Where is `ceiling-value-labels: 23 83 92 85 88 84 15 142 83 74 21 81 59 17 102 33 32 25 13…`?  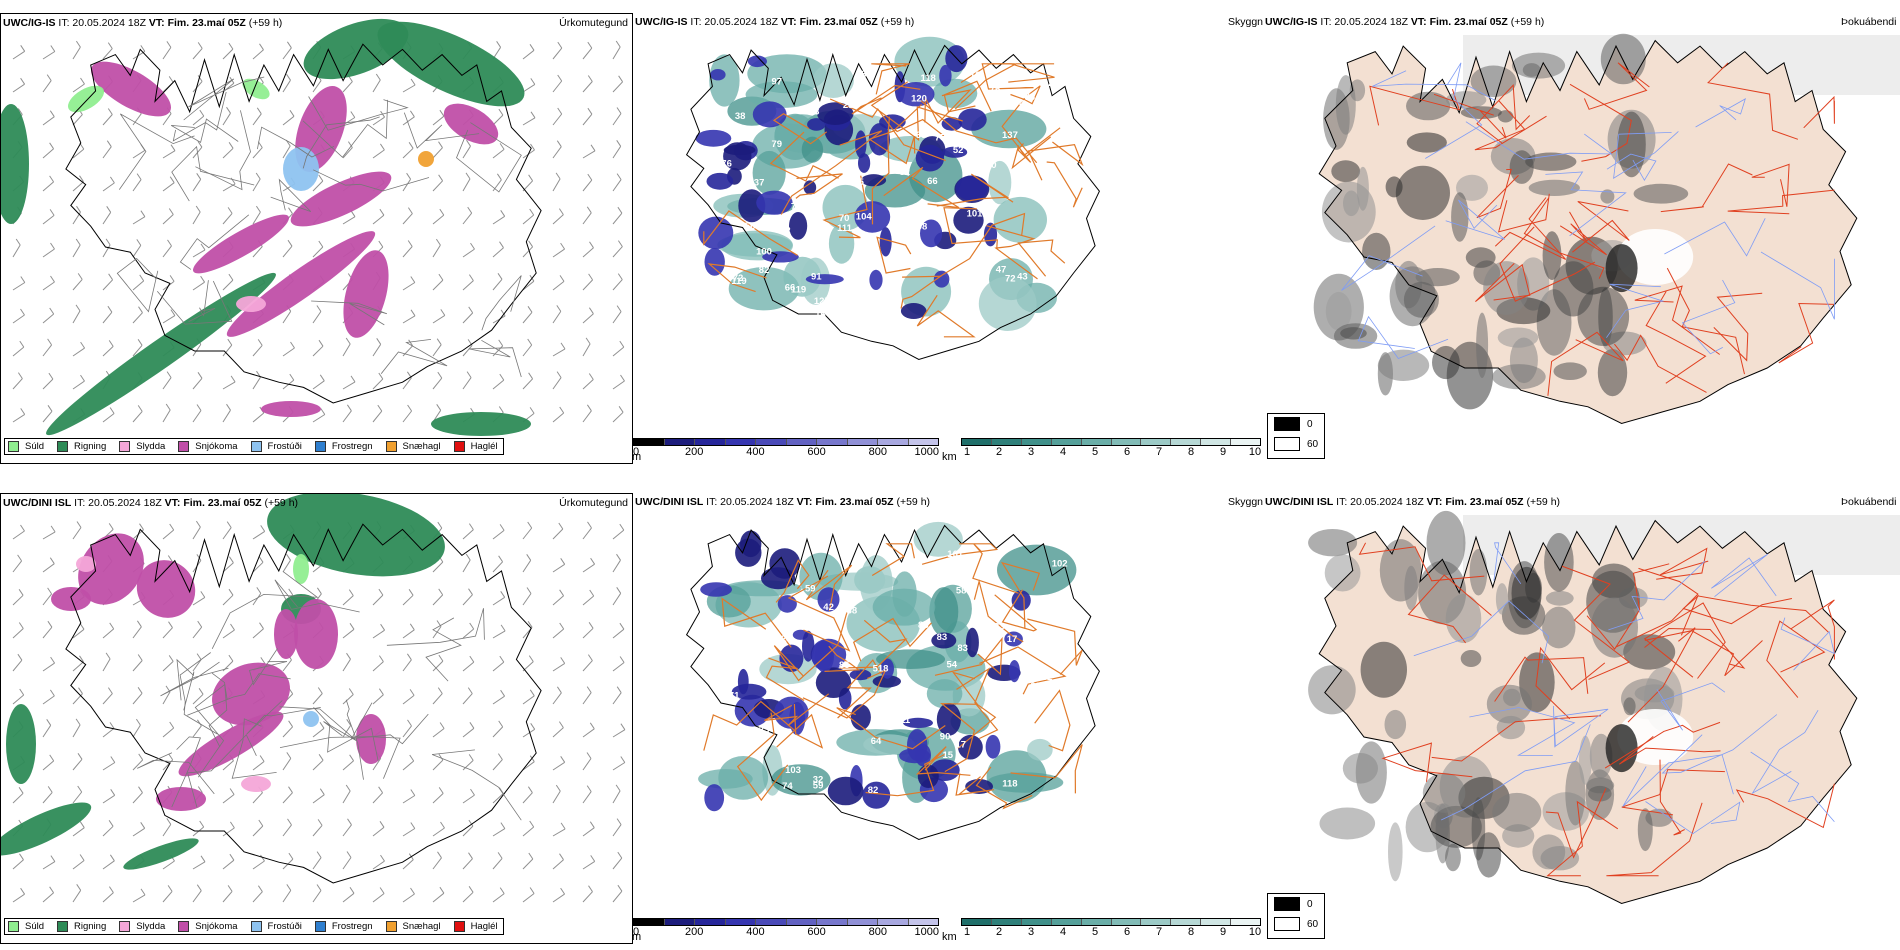 ceiling-value-labels: 23 83 92 85 88 84 15 142 83 74 21 81 59 17 102 33 32 25 13… is located at coordinates (895, 672).